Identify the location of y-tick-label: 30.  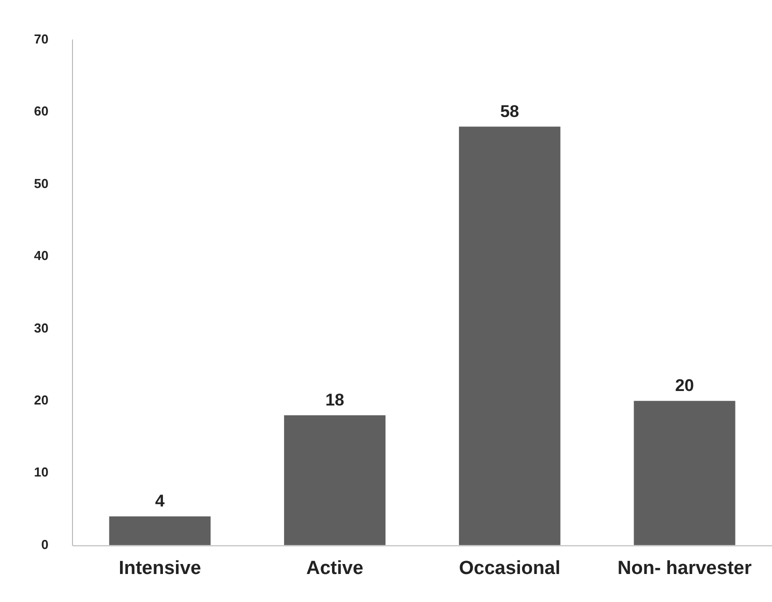
(41, 328).